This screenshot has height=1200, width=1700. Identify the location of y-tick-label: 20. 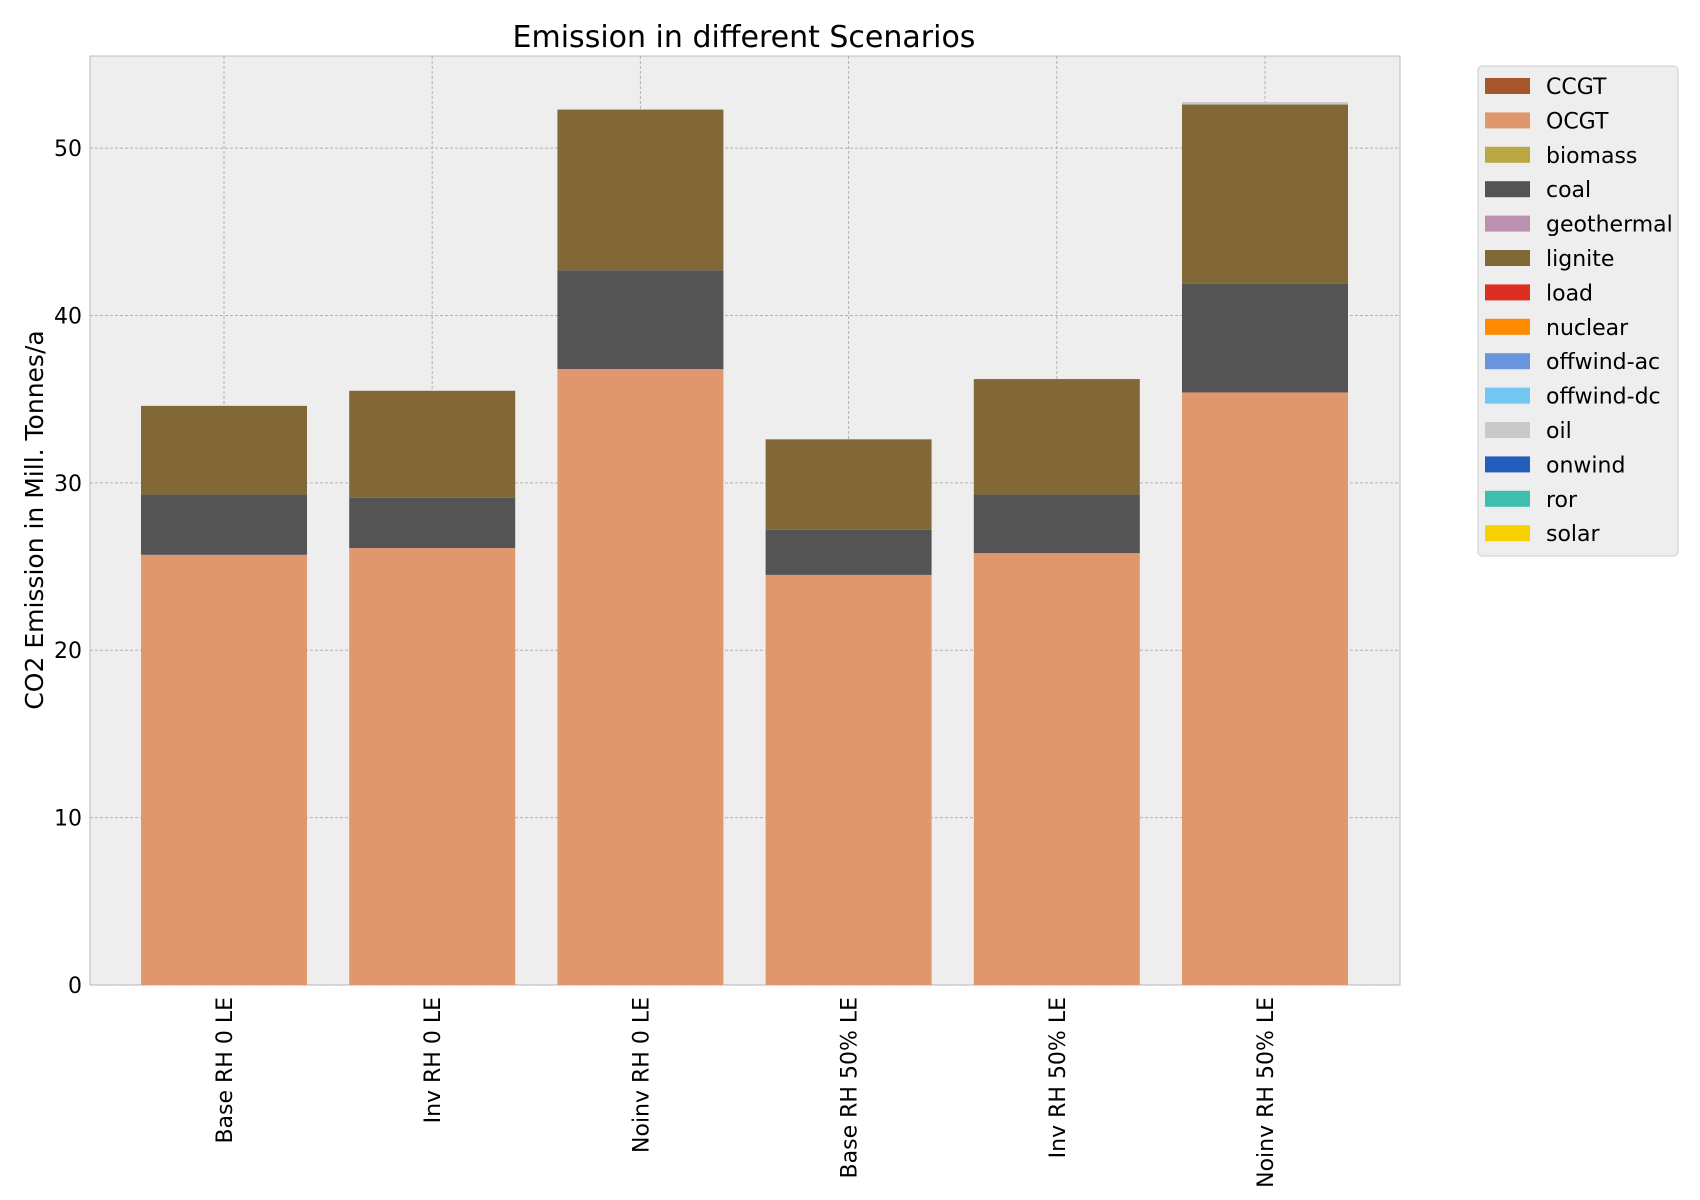
(68, 651).